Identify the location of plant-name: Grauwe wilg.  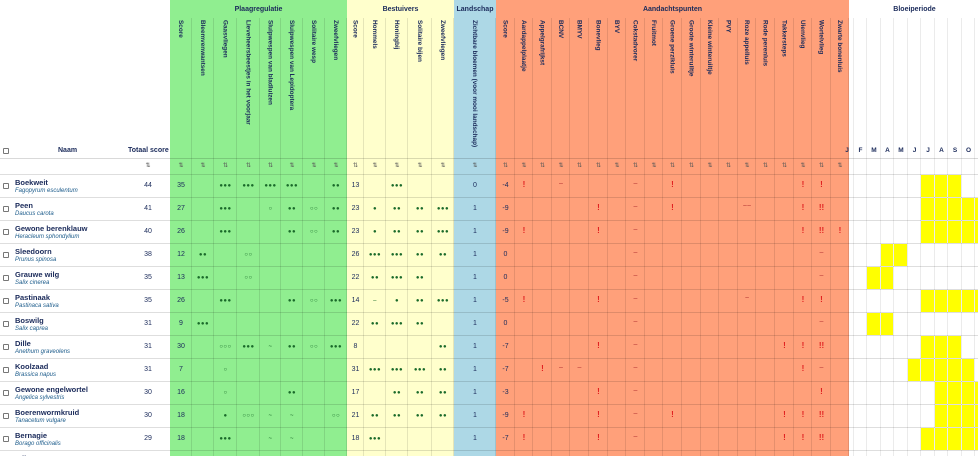
(37, 274).